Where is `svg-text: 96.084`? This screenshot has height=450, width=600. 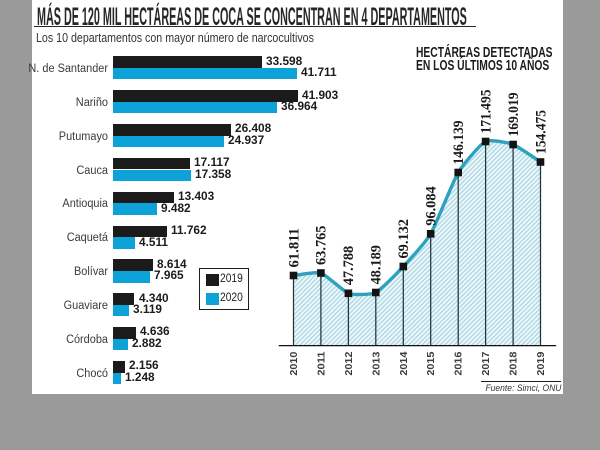
svg-text: 96.084 is located at coordinates (432, 206).